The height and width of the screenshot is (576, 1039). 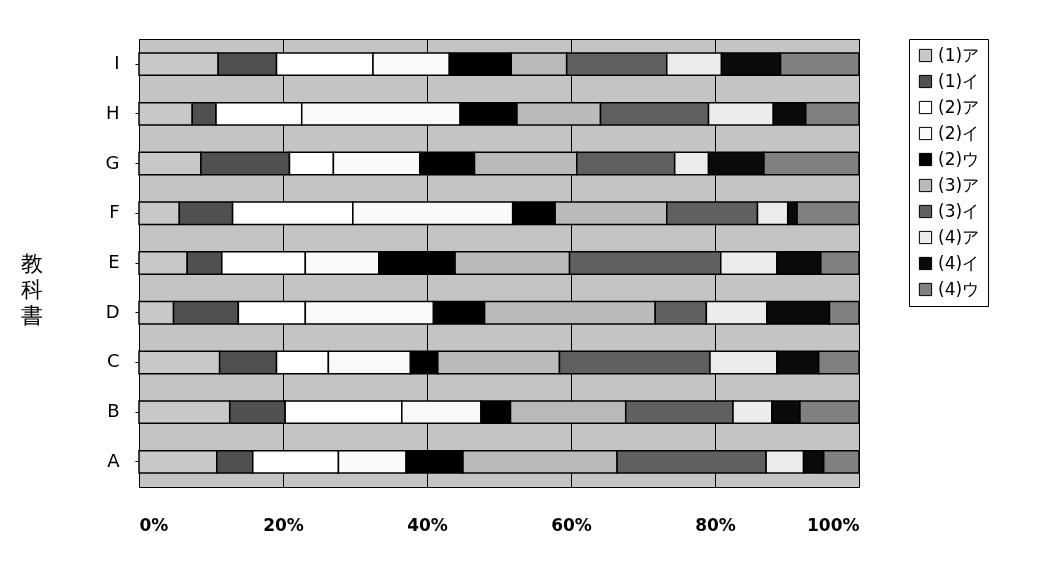 I want to click on y-tick-label: D, so click(x=112, y=311).